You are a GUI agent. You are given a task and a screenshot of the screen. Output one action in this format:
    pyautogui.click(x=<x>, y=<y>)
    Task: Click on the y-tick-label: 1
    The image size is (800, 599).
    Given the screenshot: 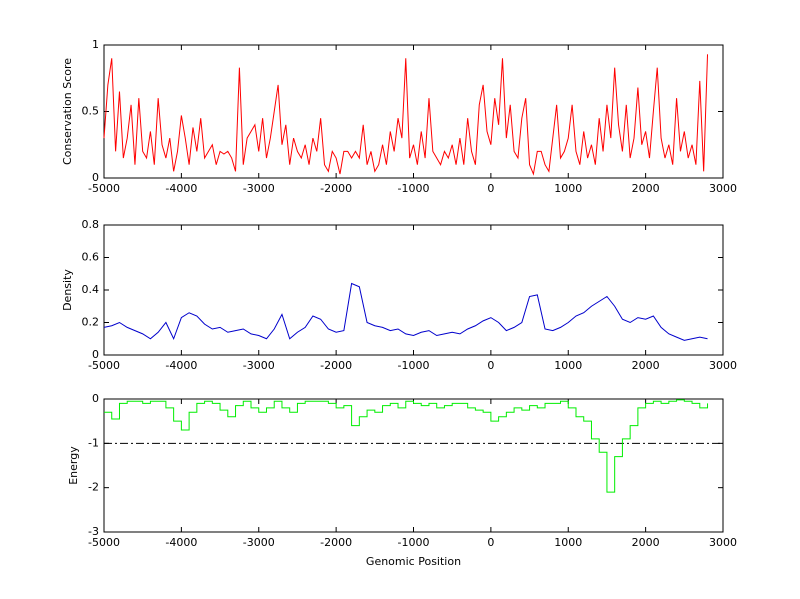 What is the action you would take?
    pyautogui.click(x=95, y=44)
    